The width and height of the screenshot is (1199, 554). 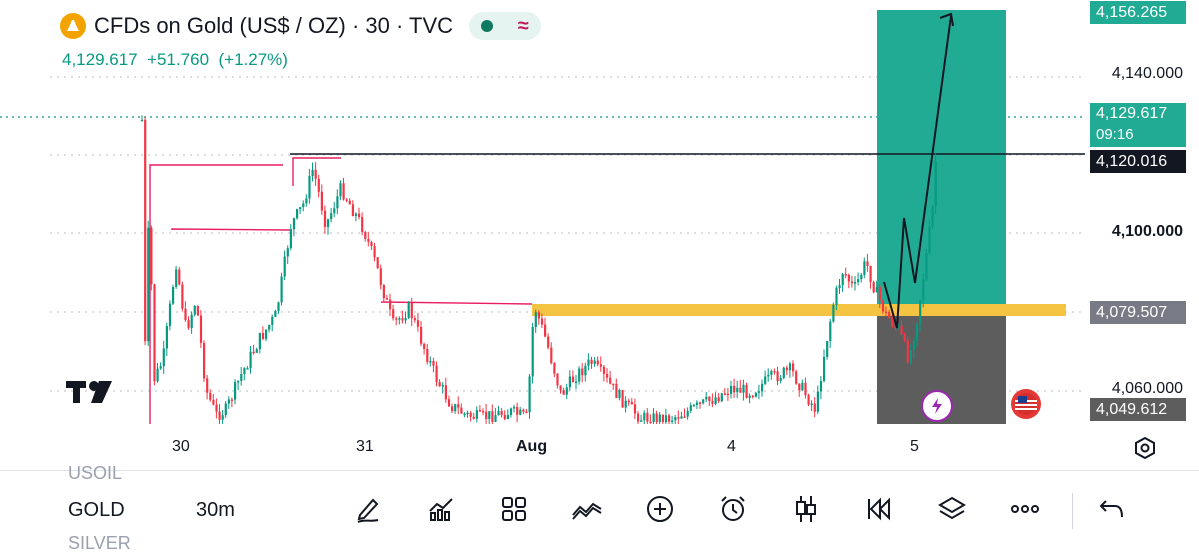 I want to click on chart-line-icon, so click(x=441, y=509).